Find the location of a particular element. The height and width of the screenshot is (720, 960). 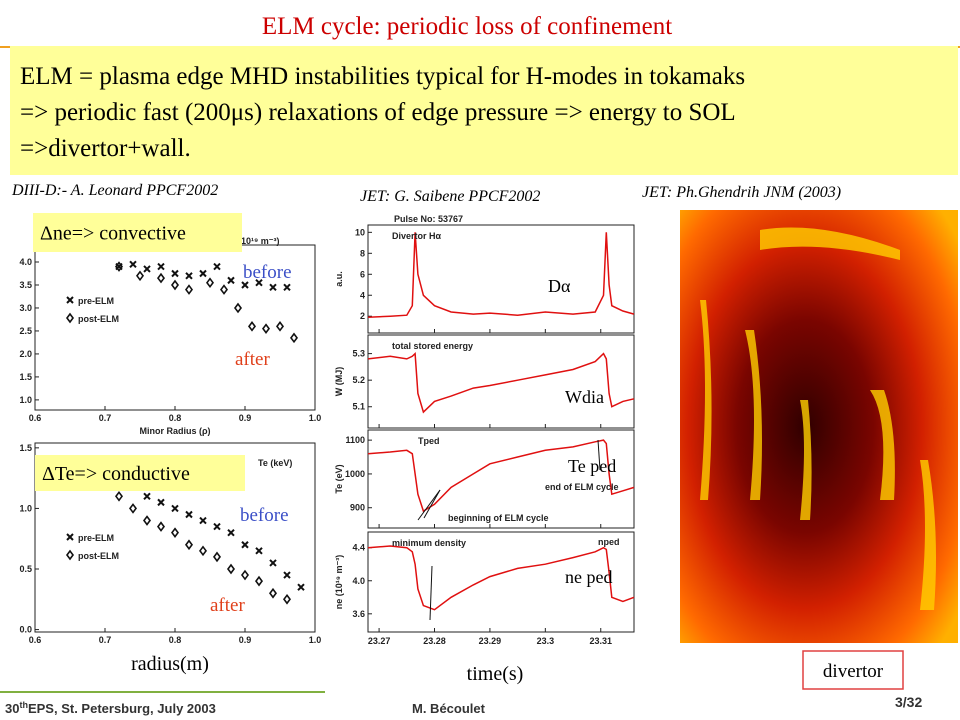

y-tick-label: 3.5 is located at coordinates (25, 285).